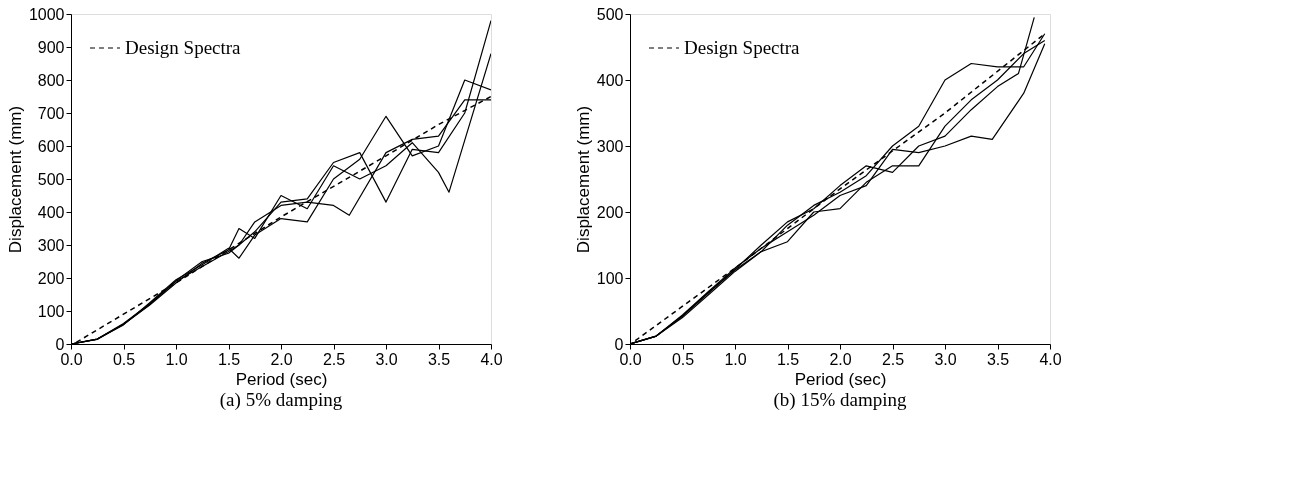 This screenshot has width=1289, height=497. Describe the element at coordinates (51, 80) in the screenshot. I see `y-tick-label: 800` at that location.